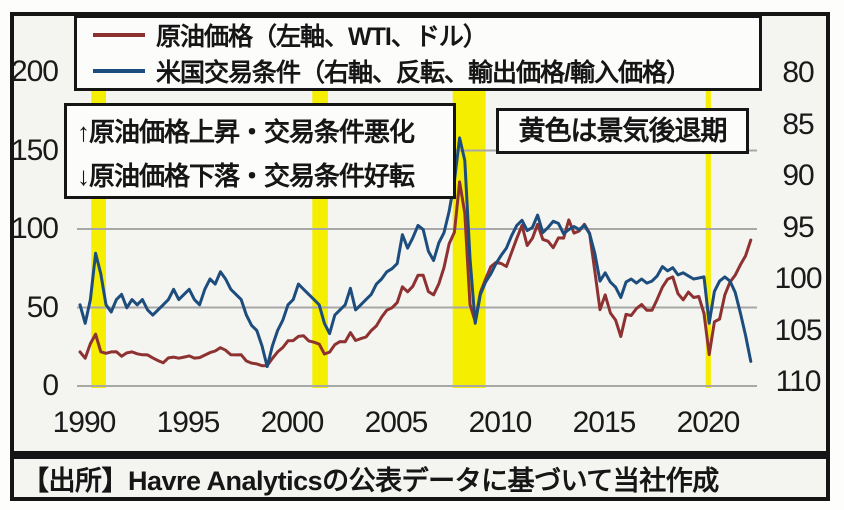  What do you see at coordinates (246, 176) in the screenshot?
I see `interpretation-note-line2: ↓原油価格下落・交易条件好転` at bounding box center [246, 176].